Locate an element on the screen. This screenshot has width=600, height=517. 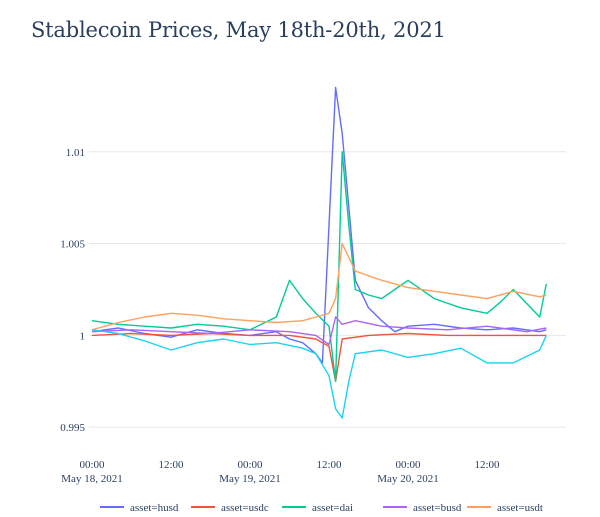
legend-label: asset=dai is located at coordinates (332, 508).